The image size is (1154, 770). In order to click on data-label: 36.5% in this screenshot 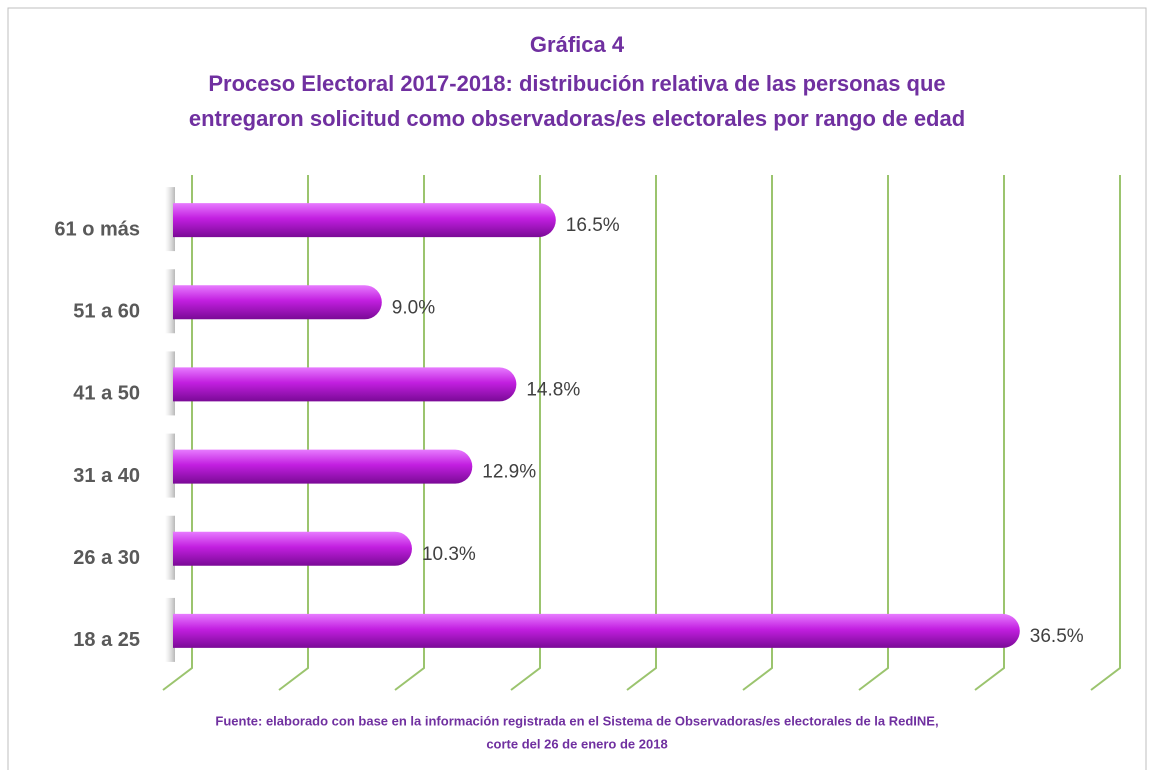, I will do `click(1057, 636)`.